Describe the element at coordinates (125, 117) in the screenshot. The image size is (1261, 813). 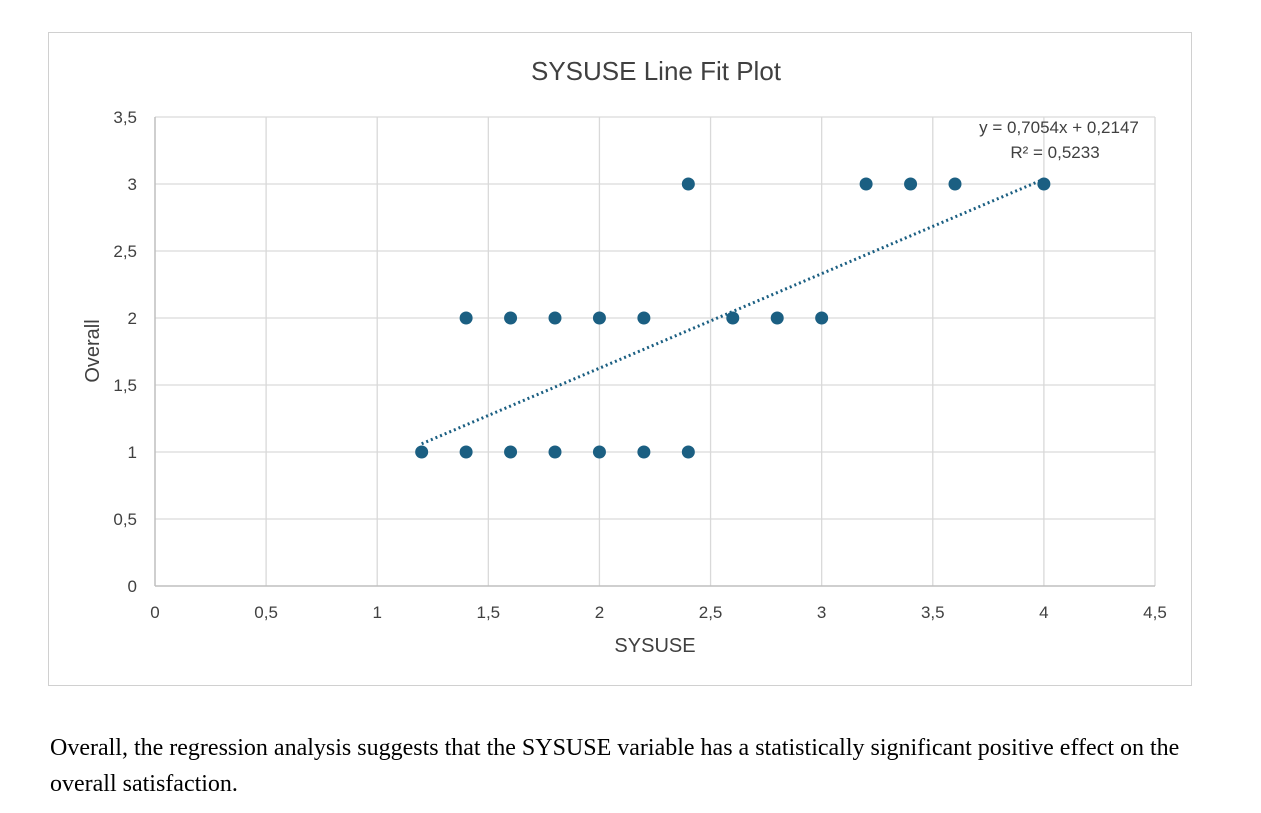
I see `y-tick-label: 3,5` at that location.